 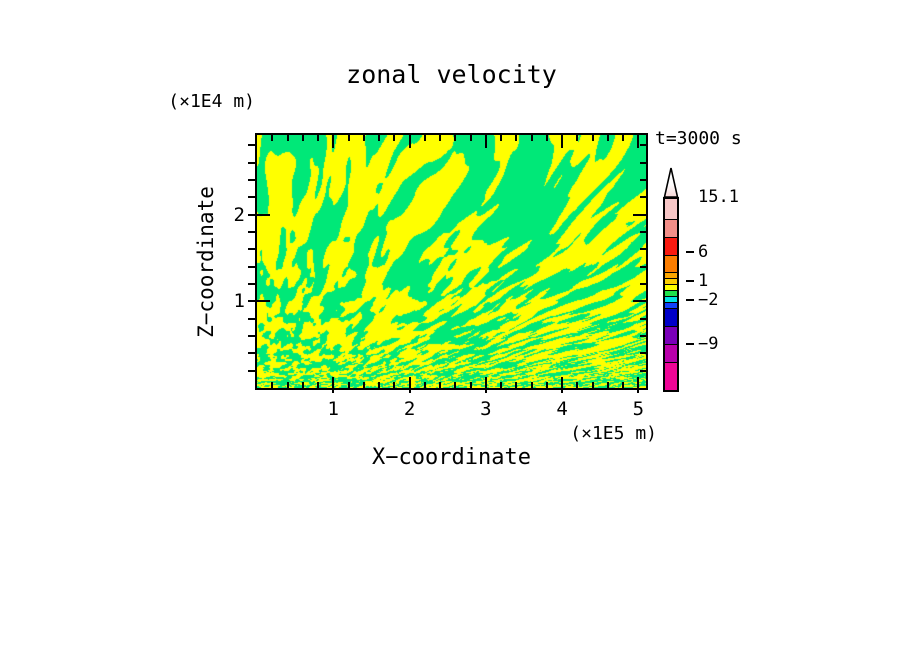 I want to click on x-tick-label: 4, so click(x=562, y=409).